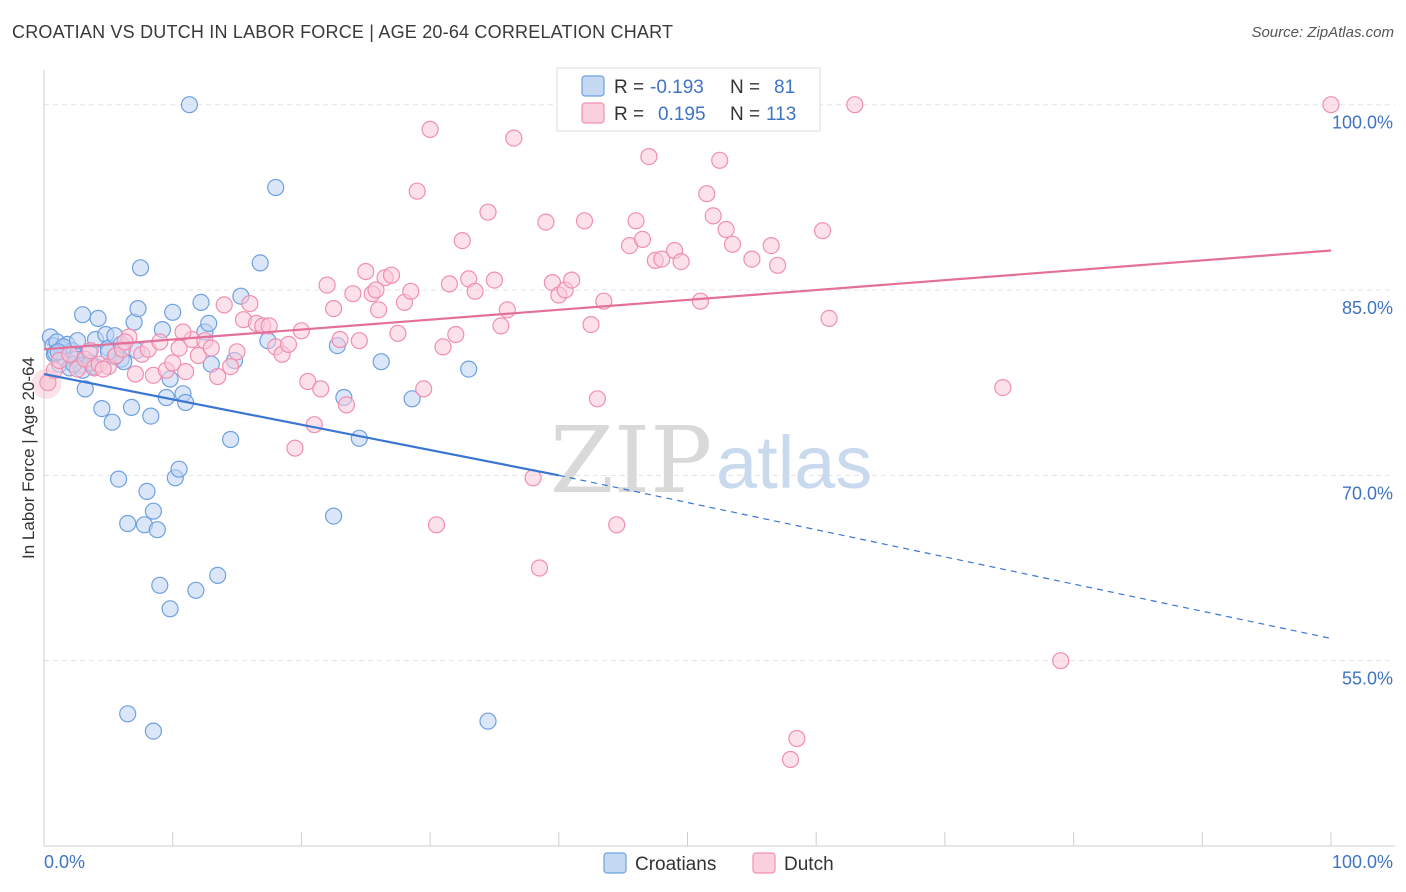 The width and height of the screenshot is (1406, 892). What do you see at coordinates (745, 87) in the screenshot?
I see `legend-n-label-croatians: N =` at bounding box center [745, 87].